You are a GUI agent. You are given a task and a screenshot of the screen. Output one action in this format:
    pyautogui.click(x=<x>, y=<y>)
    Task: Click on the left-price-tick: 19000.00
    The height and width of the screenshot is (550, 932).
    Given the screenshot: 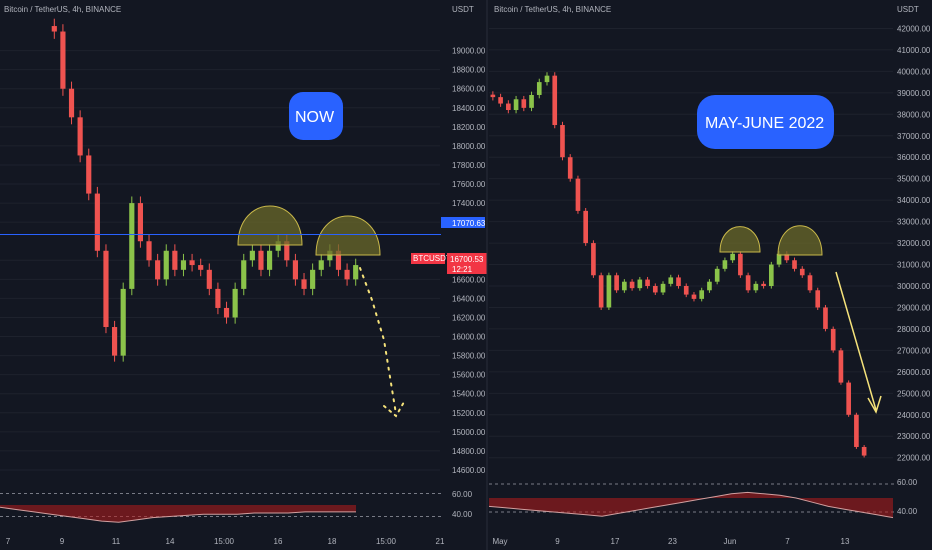 What is the action you would take?
    pyautogui.click(x=469, y=51)
    